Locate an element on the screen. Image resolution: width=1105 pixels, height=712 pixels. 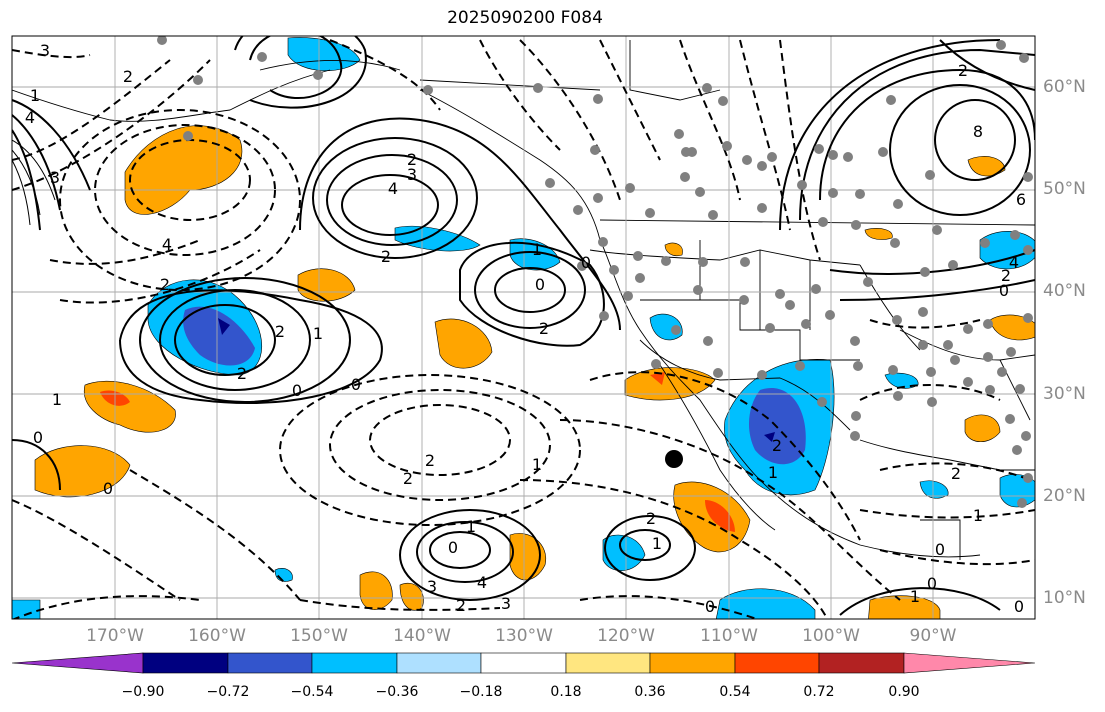
contour-label: 6 is located at coordinates (1021, 199).